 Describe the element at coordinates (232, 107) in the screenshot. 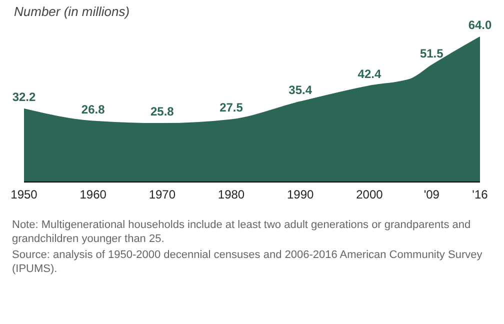

I see `data-label: 27.5` at that location.